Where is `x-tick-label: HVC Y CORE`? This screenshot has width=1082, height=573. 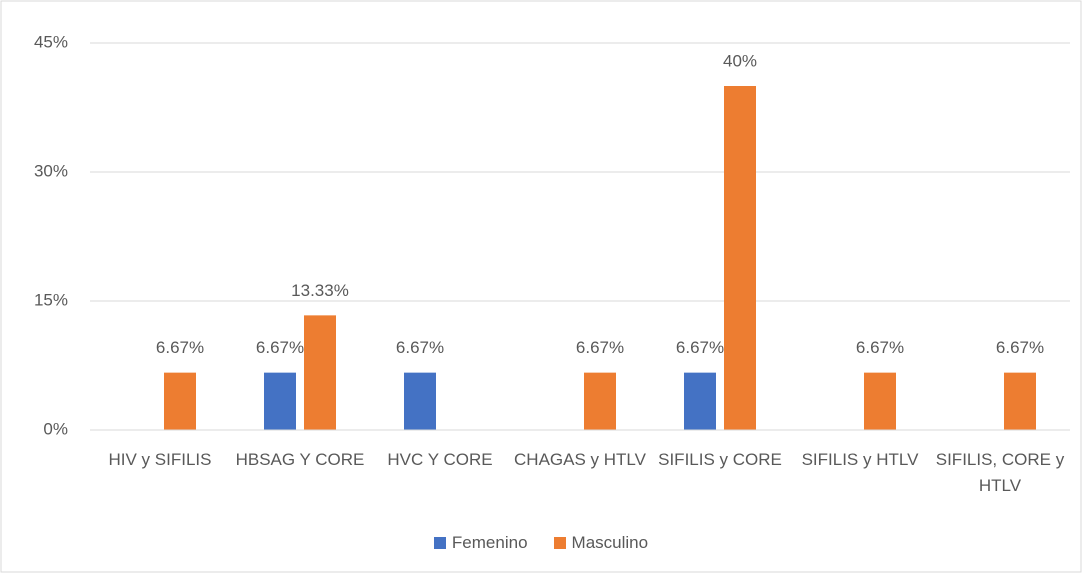 x-tick-label: HVC Y CORE is located at coordinates (440, 459).